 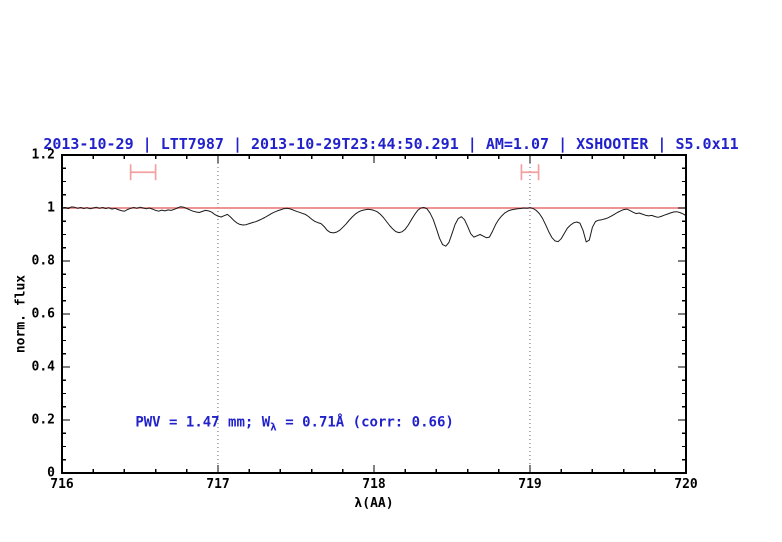 I want to click on y-tick-label: 0.4, so click(x=43, y=367).